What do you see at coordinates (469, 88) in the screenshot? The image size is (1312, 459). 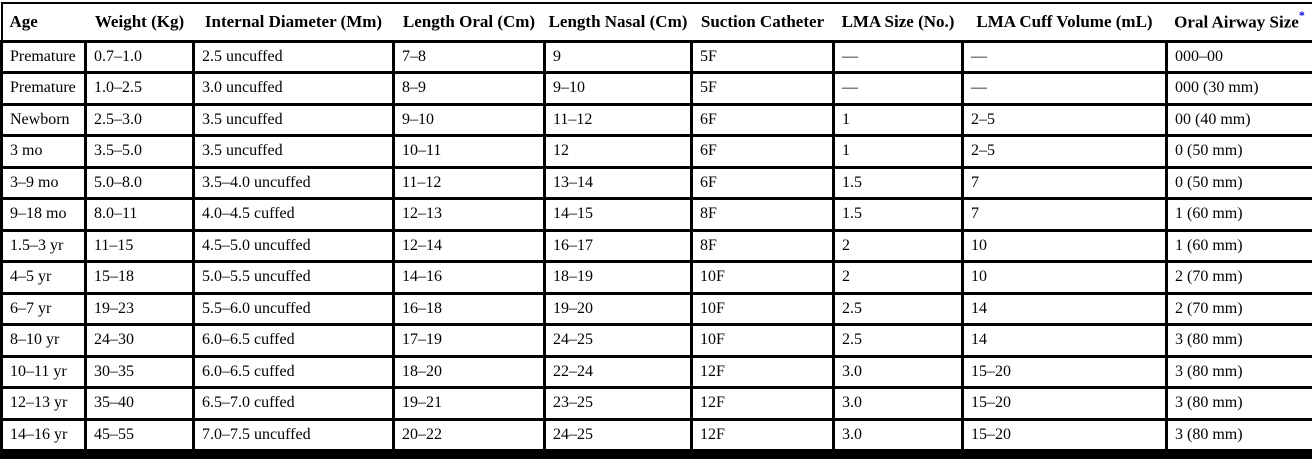 I see `cell: 8–9` at bounding box center [469, 88].